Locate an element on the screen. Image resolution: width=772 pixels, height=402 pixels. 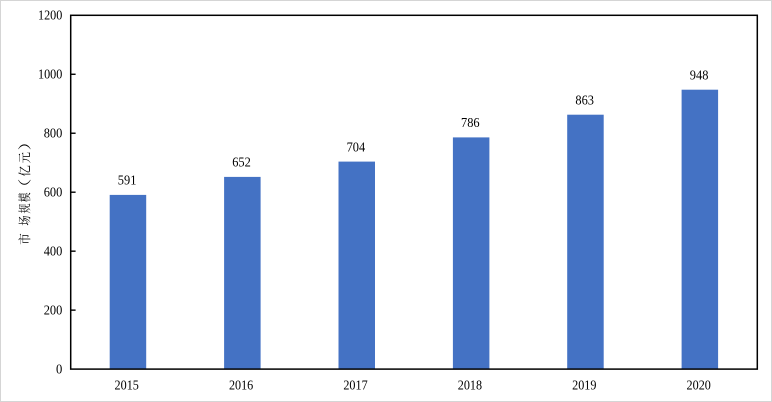
svg-text: 1000 is located at coordinates (50, 75).